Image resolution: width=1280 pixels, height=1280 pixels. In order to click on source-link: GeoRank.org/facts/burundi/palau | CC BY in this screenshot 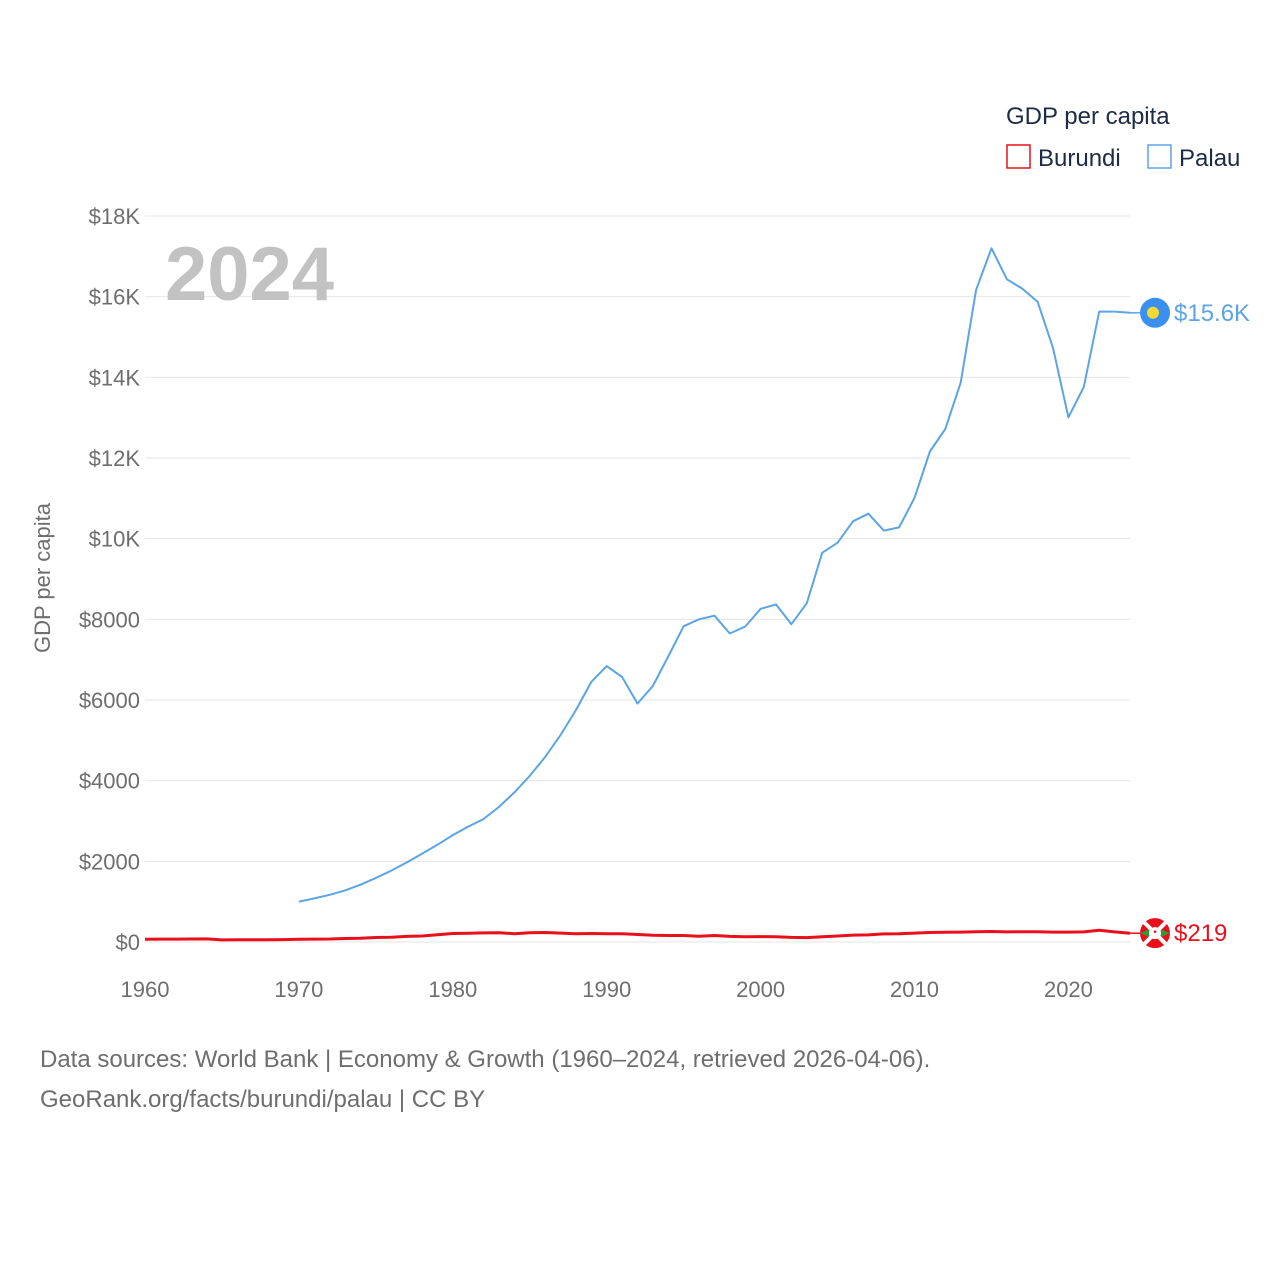, I will do `click(263, 1099)`.